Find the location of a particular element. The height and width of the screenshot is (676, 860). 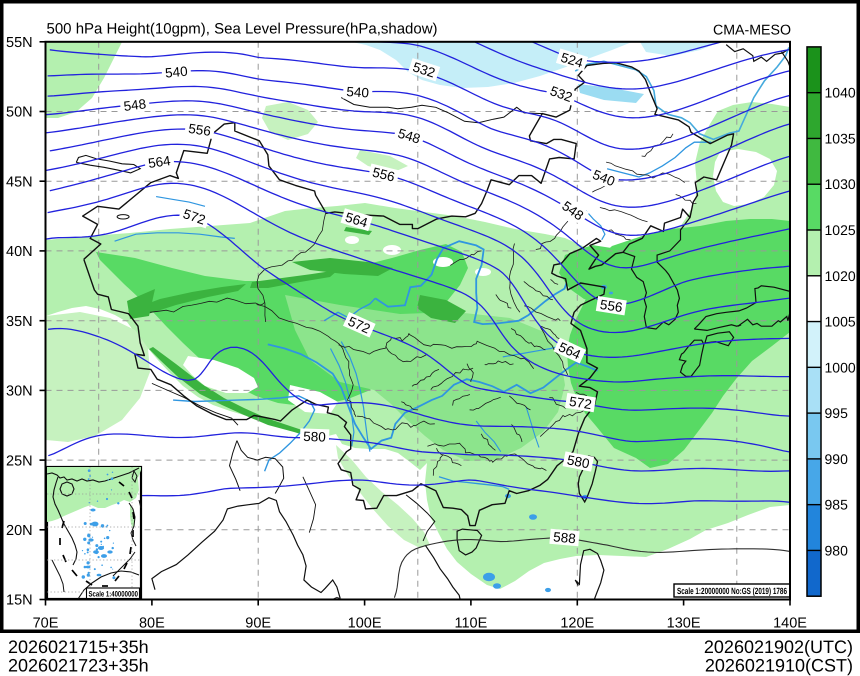

svg-text: 20N is located at coordinates (19, 531).